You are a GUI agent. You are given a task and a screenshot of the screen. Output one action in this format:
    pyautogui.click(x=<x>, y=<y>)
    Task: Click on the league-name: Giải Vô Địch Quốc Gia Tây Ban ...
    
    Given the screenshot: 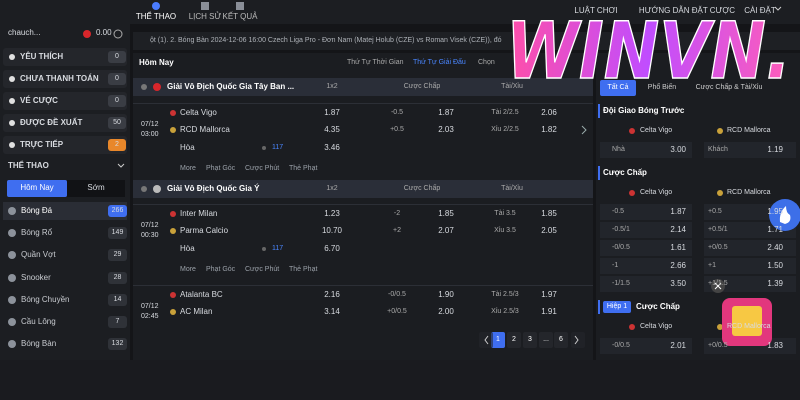 What is the action you would take?
    pyautogui.click(x=231, y=86)
    